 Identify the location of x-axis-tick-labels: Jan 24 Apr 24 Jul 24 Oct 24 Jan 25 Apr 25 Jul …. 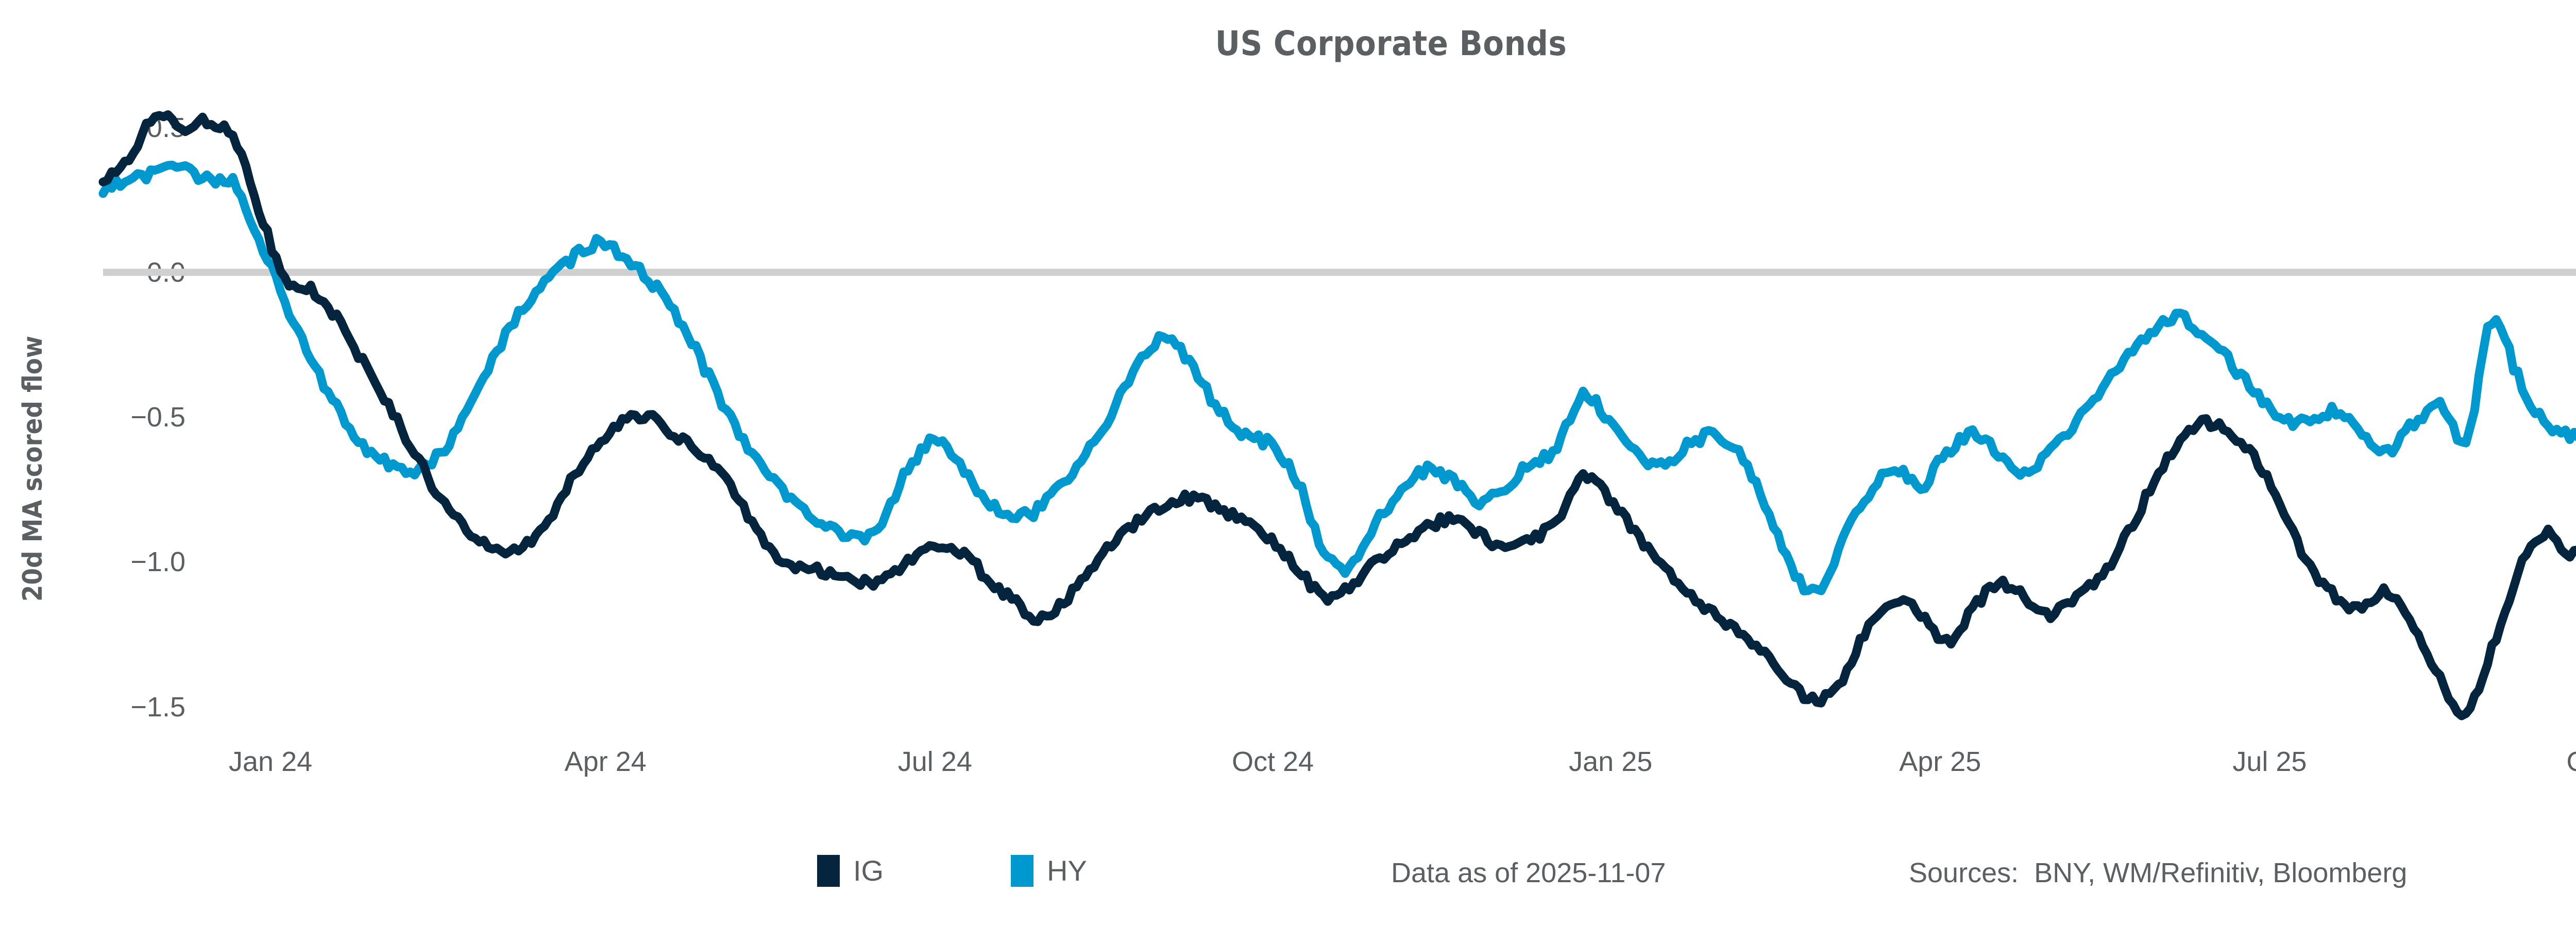
(1288, 774).